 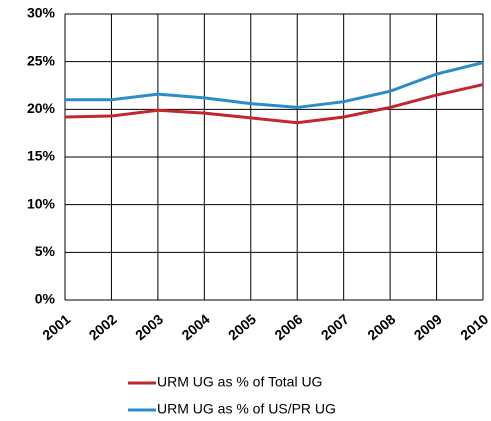 What do you see at coordinates (335, 327) in the screenshot?
I see `x-tick-label: 2007` at bounding box center [335, 327].